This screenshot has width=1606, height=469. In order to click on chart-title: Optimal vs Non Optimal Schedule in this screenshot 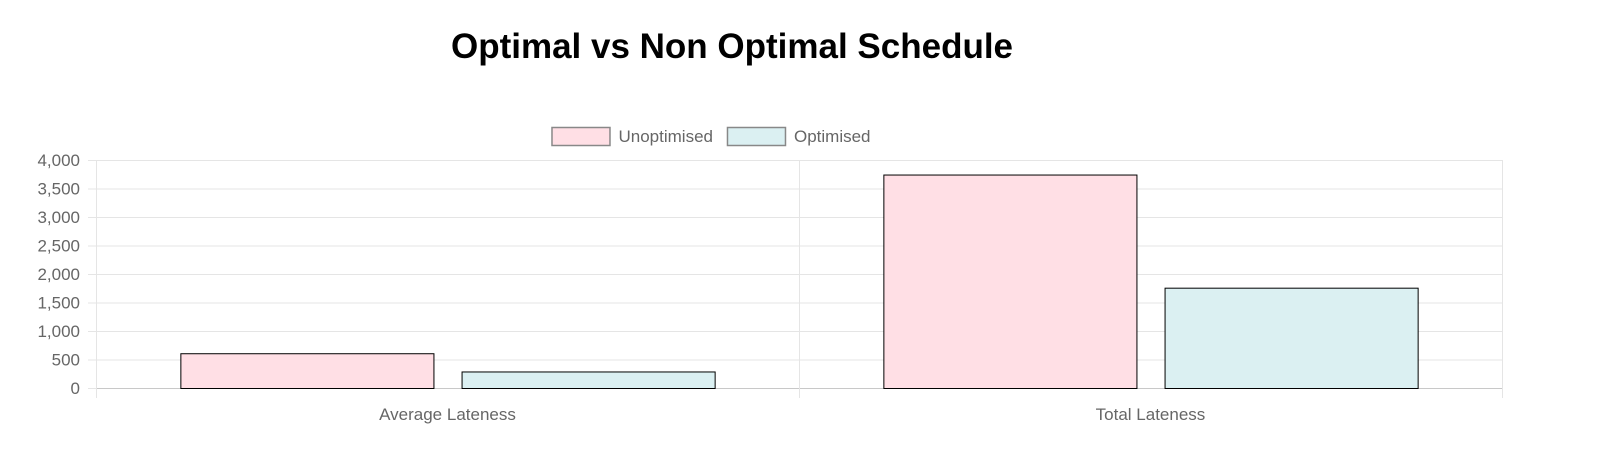, I will do `click(732, 46)`.